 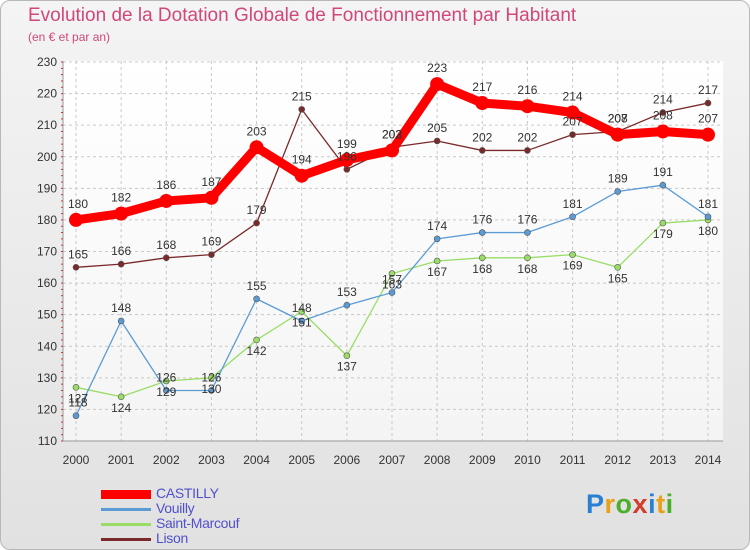 I want to click on y-tick-label: 120, so click(x=47, y=409).